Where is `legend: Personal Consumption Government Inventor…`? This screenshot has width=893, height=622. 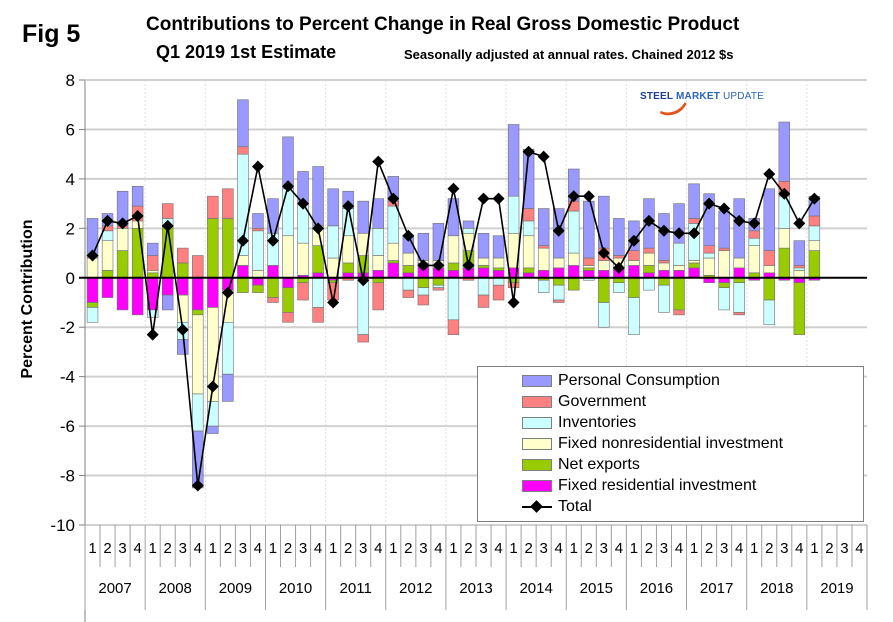
legend: Personal Consumption Government Inventor… is located at coordinates (670, 444).